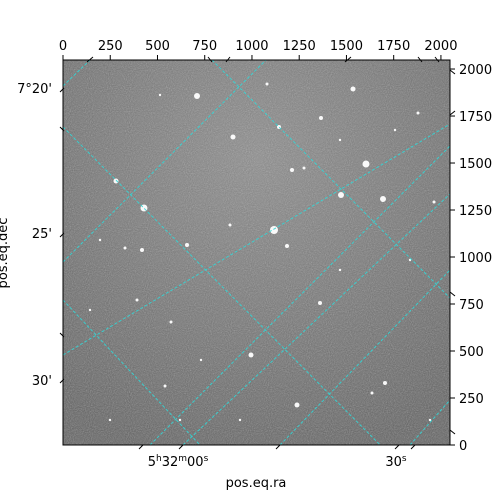 Image resolution: width=500 pixels, height=500 pixels. Describe the element at coordinates (178, 462) in the screenshot. I see `ra-tick-label: 5h32m00s` at that location.